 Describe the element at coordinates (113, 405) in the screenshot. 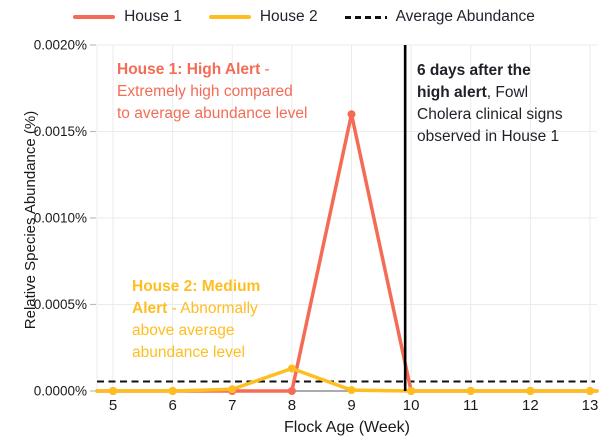

I see `svg-text: 5` at that location.